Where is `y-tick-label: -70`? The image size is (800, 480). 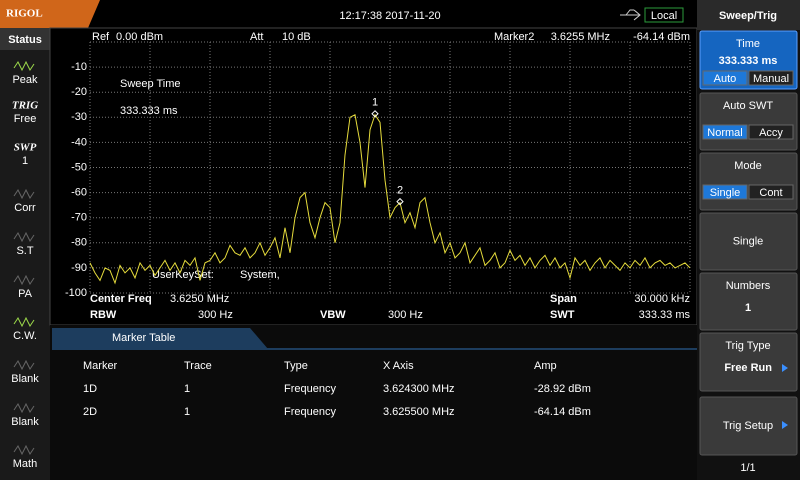
y-tick-label: -70 is located at coordinates (79, 218).